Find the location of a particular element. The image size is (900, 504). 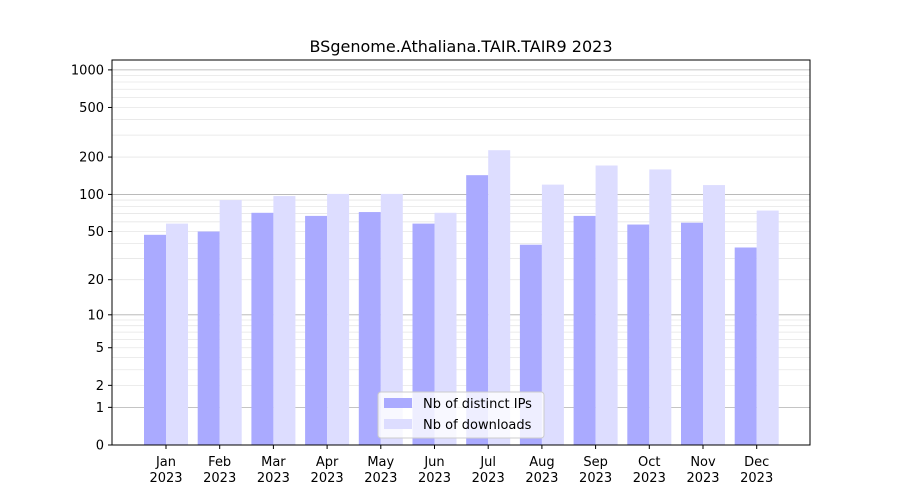

legend-box is located at coordinates (461, 415).